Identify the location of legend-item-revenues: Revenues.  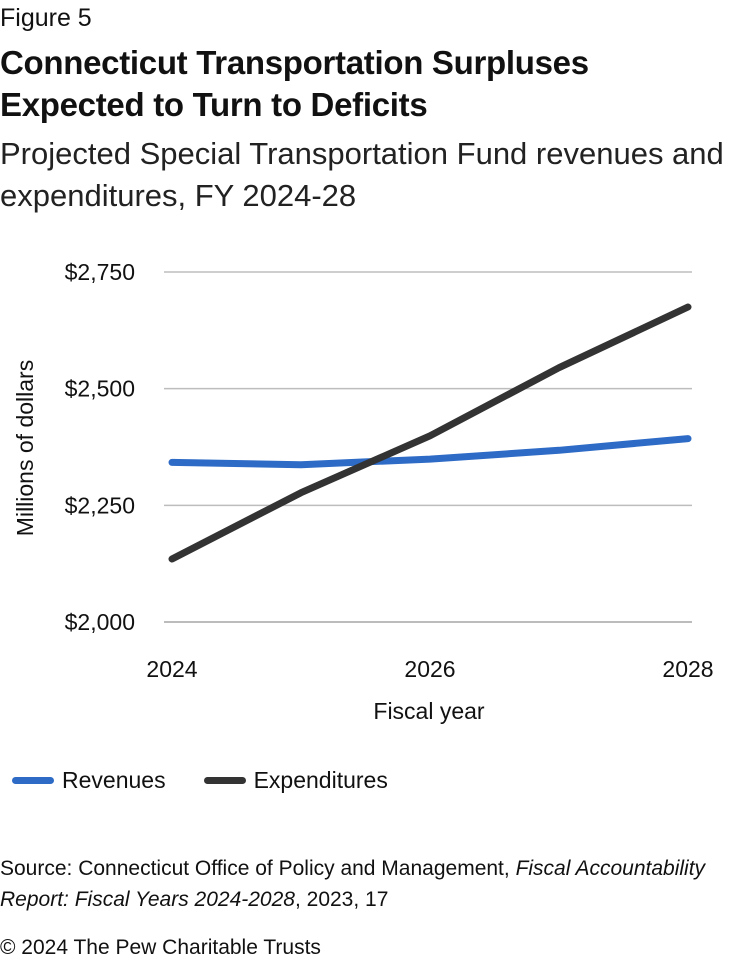
(89, 780).